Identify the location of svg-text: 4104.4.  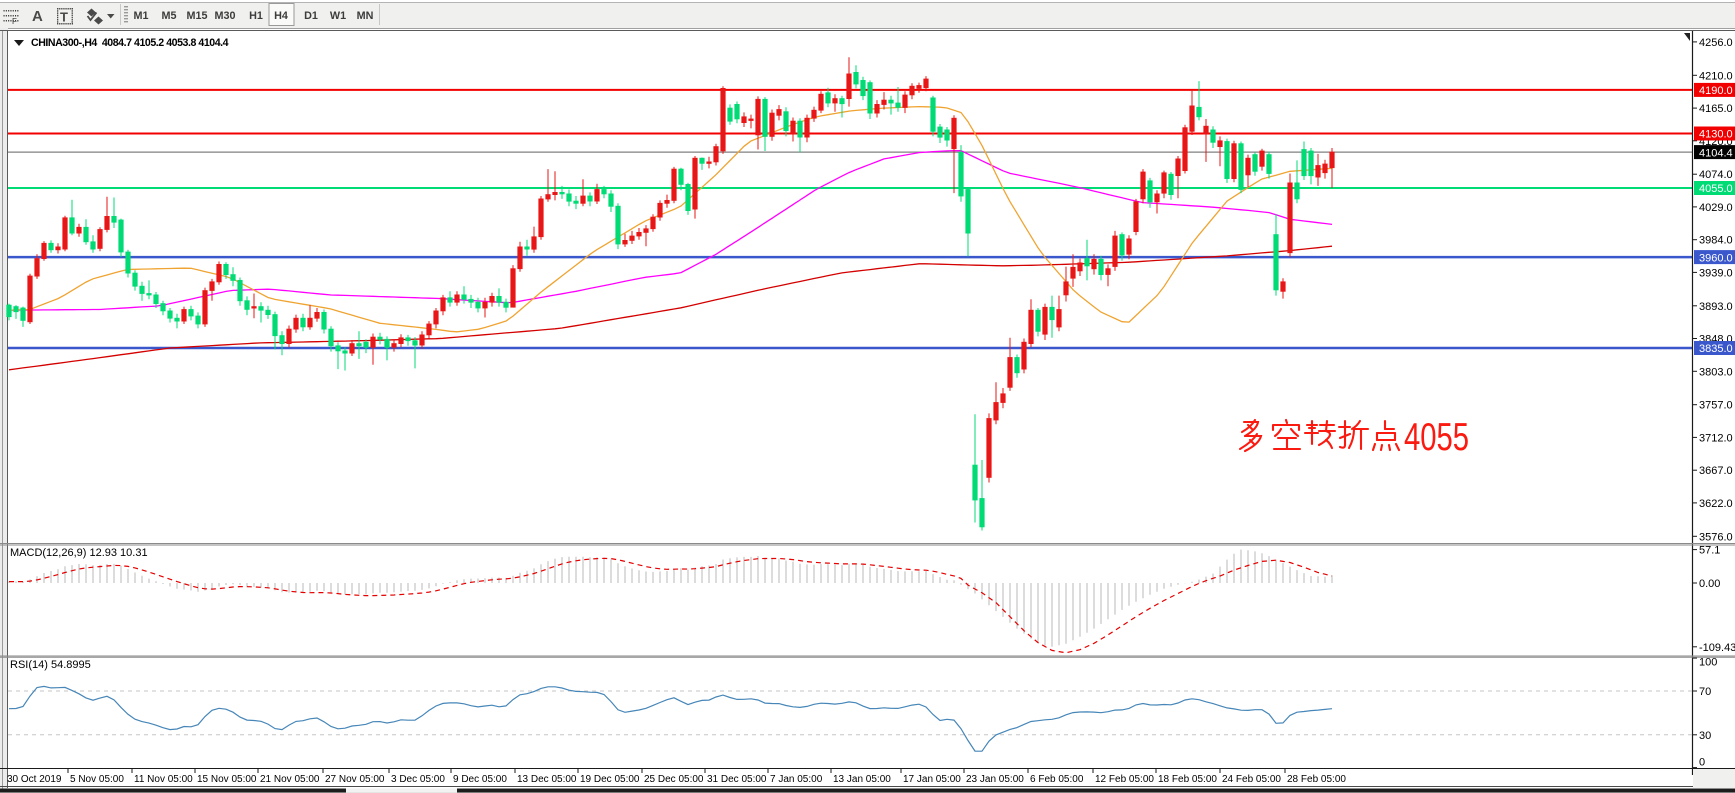
(1716, 153).